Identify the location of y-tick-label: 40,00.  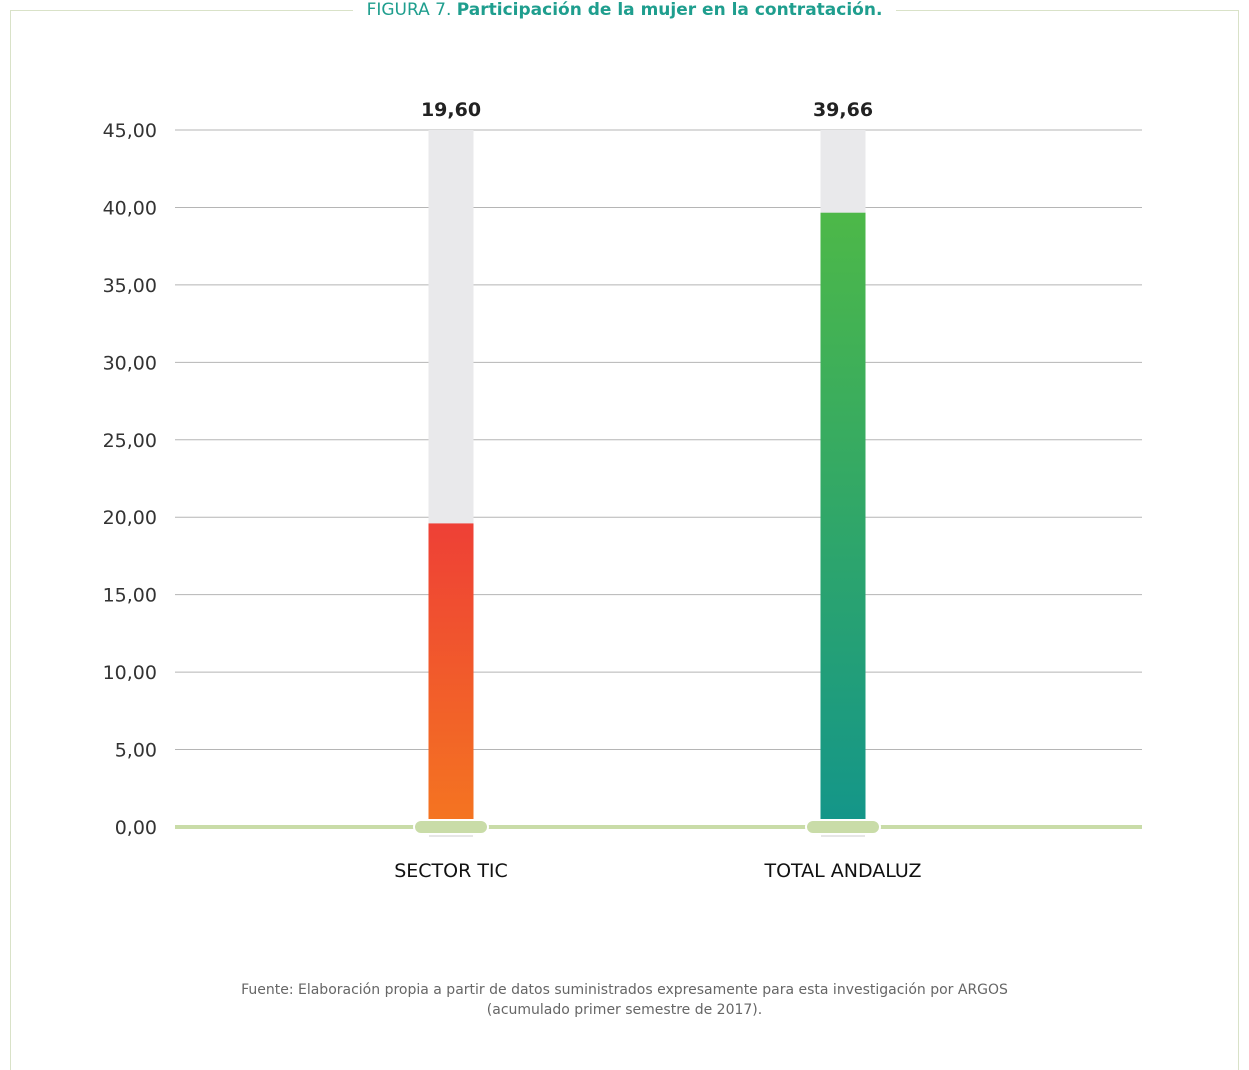
(130, 208).